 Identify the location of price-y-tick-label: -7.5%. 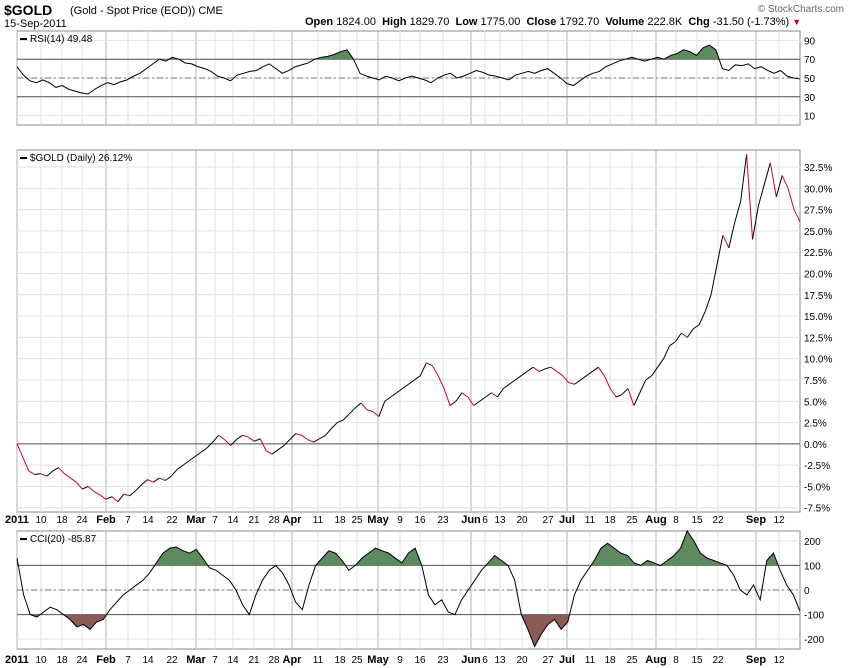
(817, 509).